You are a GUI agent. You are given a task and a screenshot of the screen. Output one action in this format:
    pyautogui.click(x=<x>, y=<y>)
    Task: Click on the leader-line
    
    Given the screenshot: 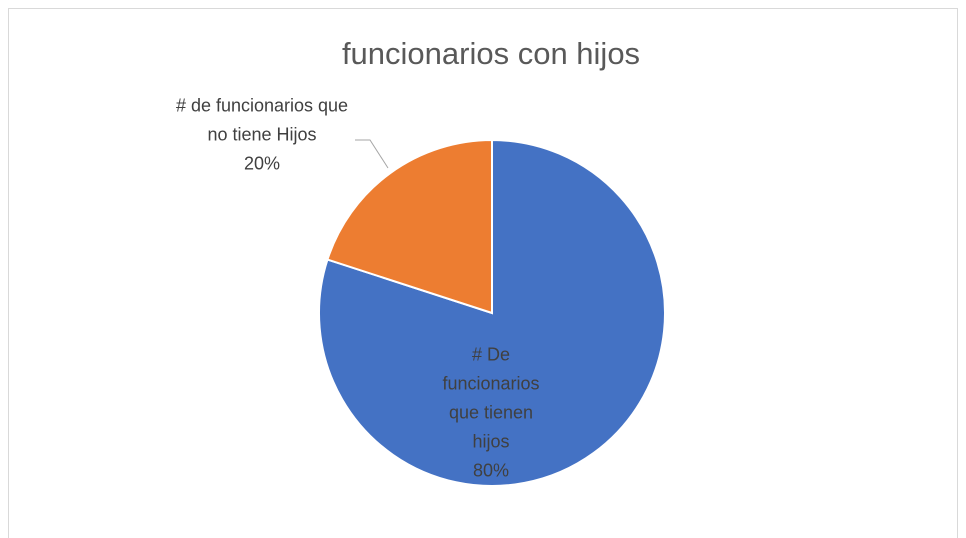 What is the action you would take?
    pyautogui.click(x=372, y=154)
    